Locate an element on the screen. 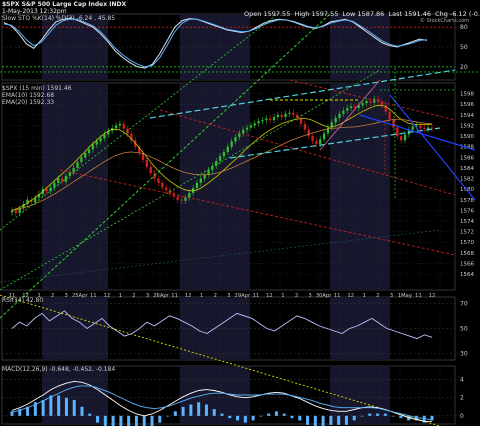 Image resolution: width=480 pixels, height=426 pixels. price-tick-label: 1574 is located at coordinates (467, 222).